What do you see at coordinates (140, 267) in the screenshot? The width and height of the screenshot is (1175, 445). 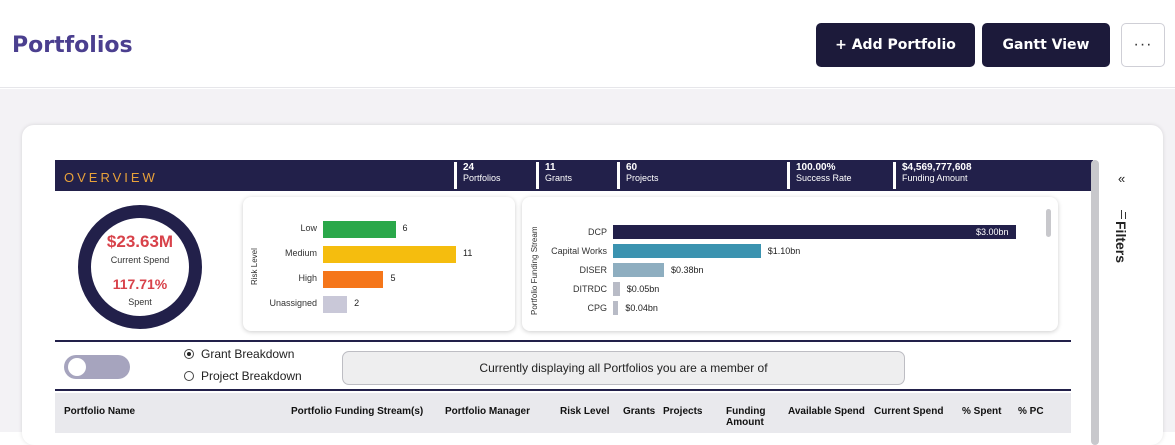 I see `spend-donut: $23.63M Current Spend 117.71% Spent` at bounding box center [140, 267].